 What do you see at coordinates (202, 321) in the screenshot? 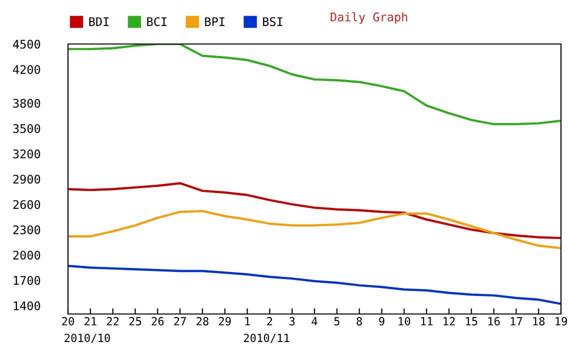
I see `x-tick-label: 28` at bounding box center [202, 321].